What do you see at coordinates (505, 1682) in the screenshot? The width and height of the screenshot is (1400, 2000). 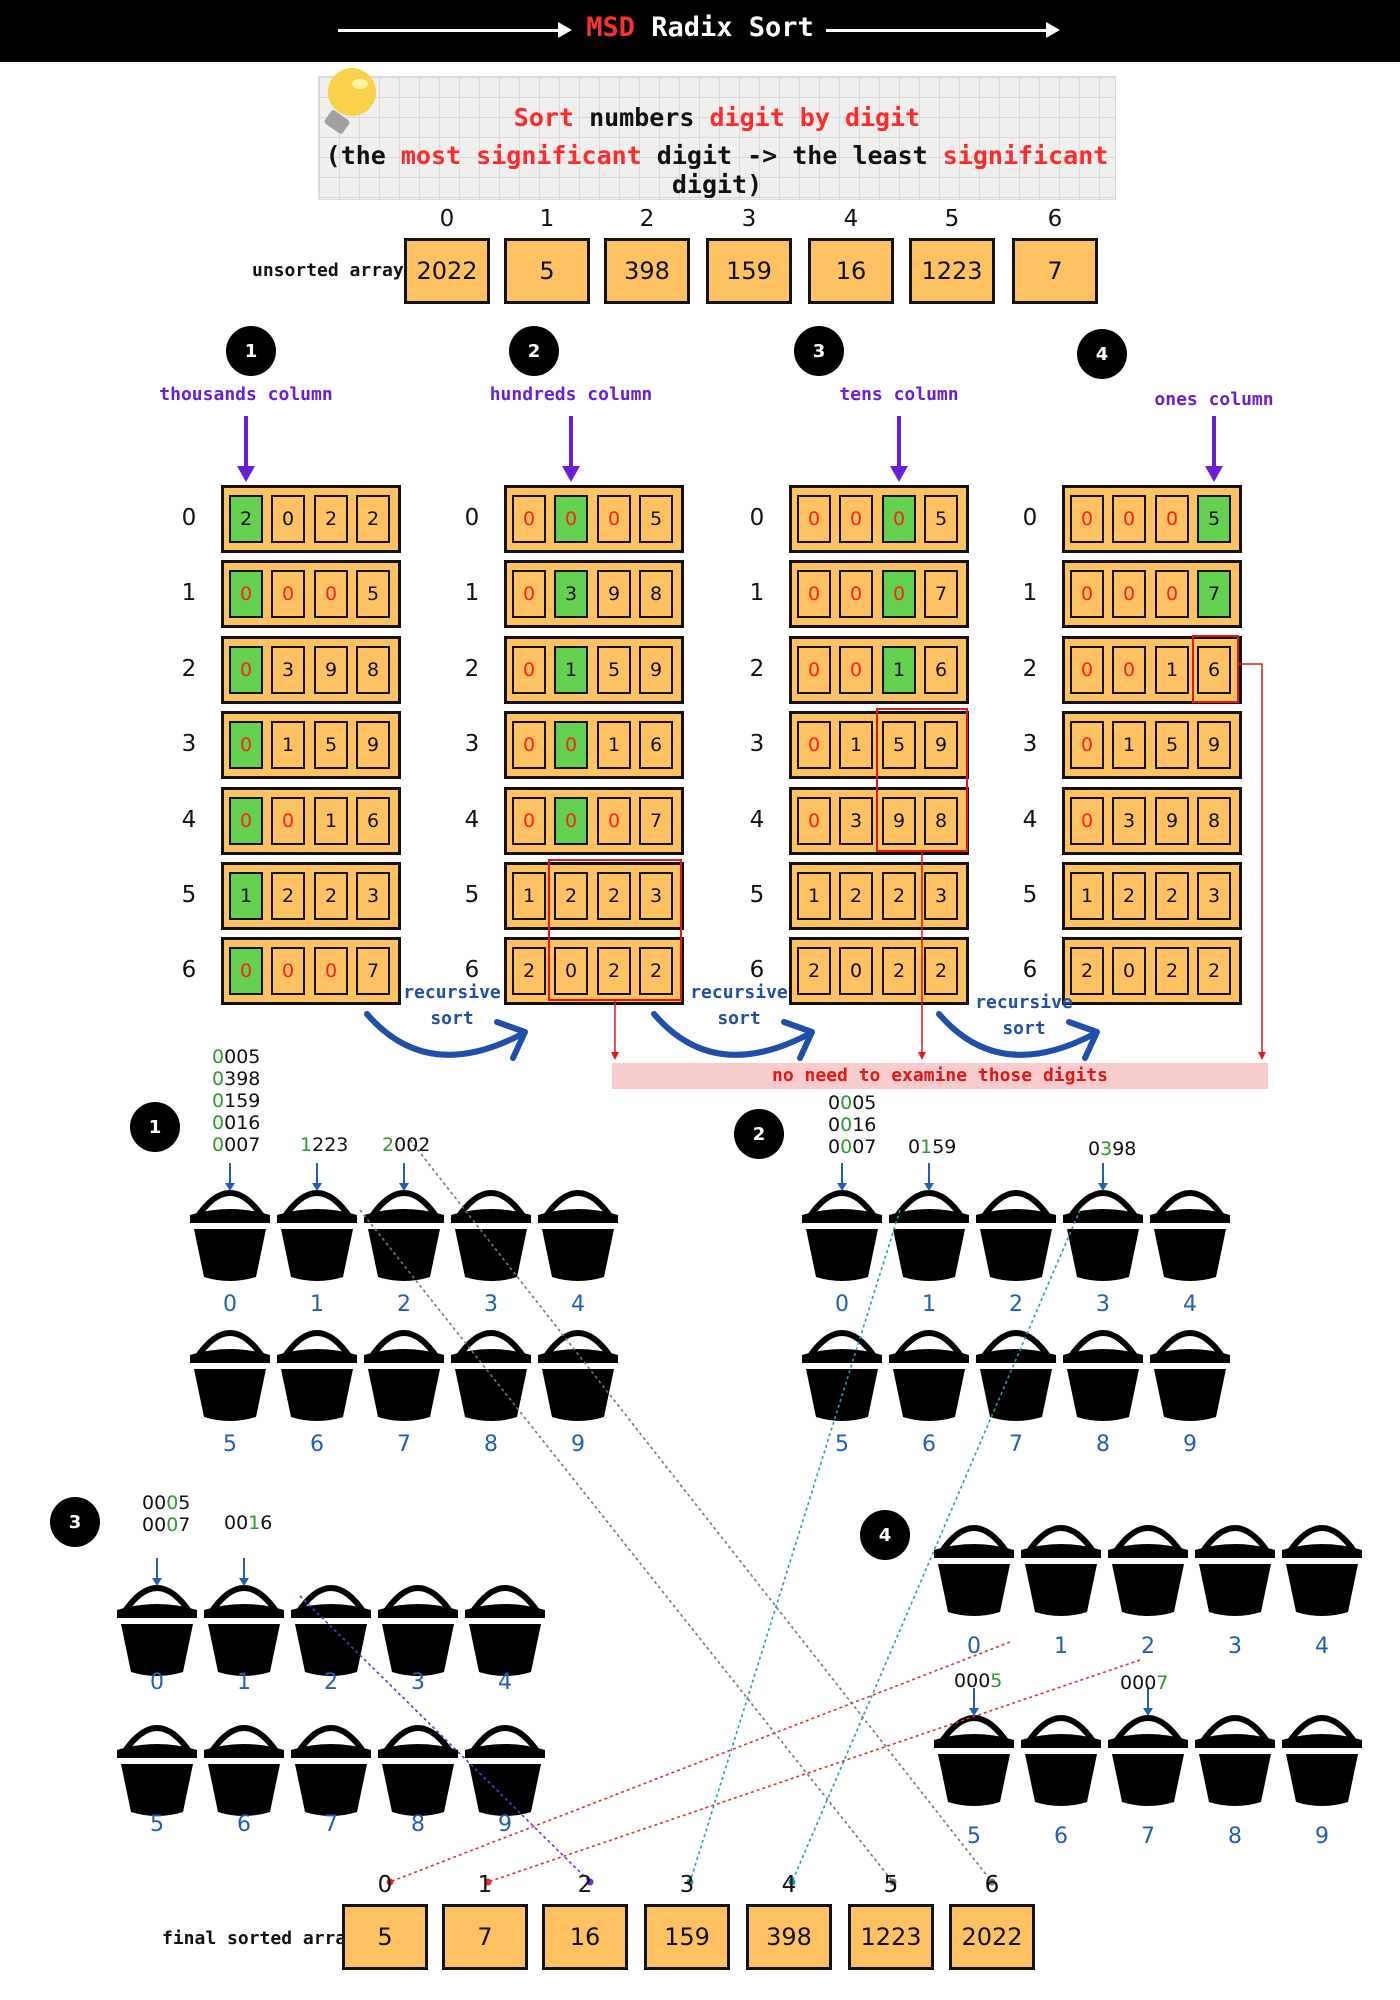 I see `bucket-number: 4` at bounding box center [505, 1682].